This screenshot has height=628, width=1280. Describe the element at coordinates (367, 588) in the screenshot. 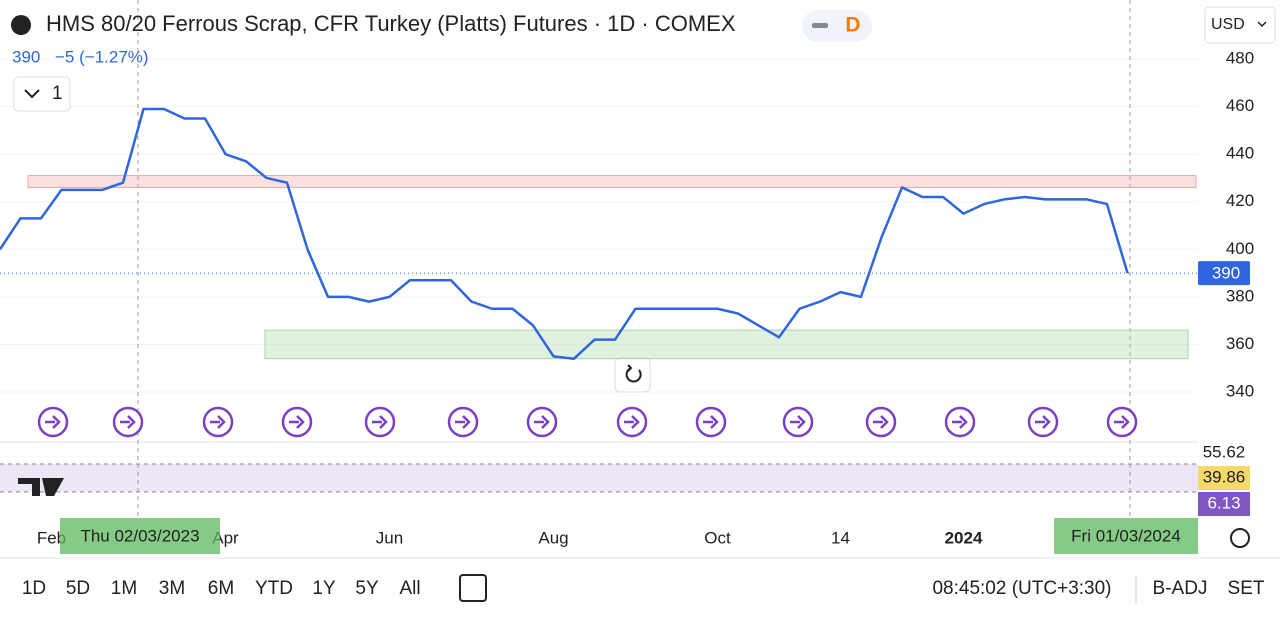

I see `range-button: 5Y` at that location.